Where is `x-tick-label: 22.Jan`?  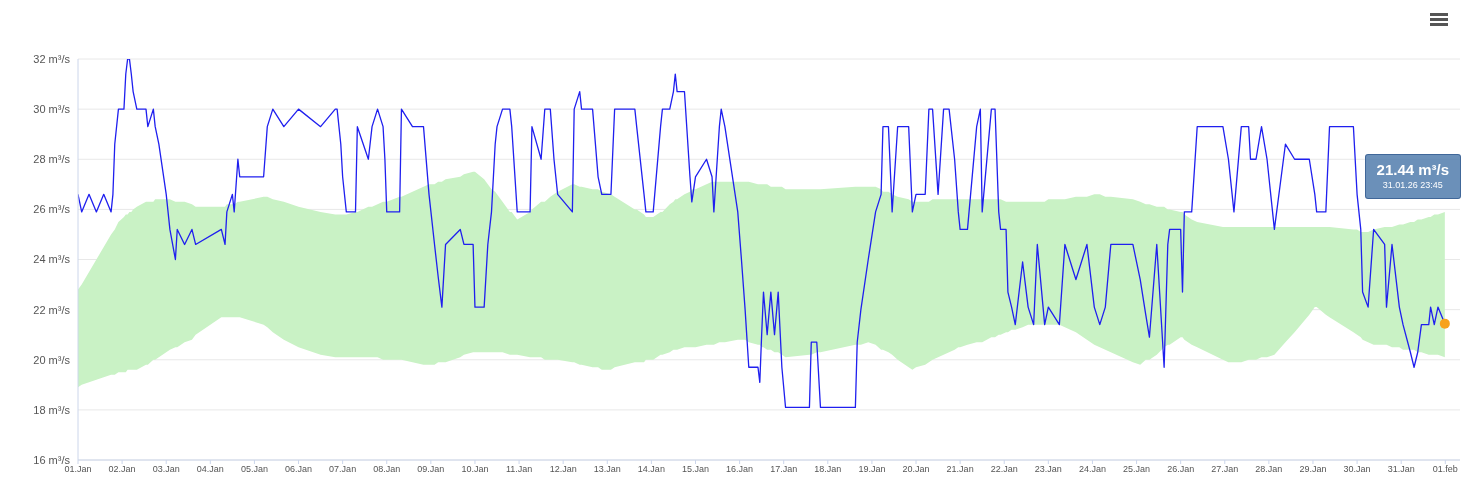
x-tick-label: 22.Jan is located at coordinates (1004, 469).